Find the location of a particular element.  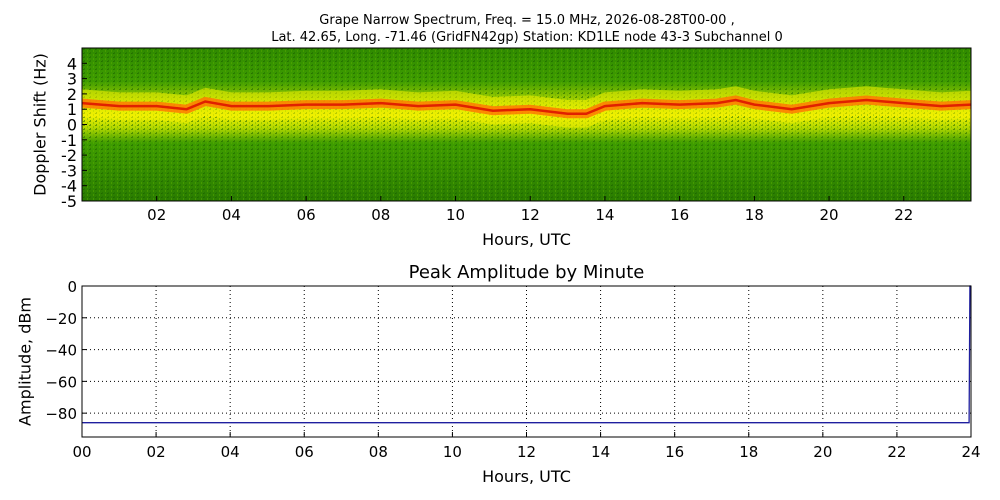

spectrum-x-axis-label: Hours, UTC is located at coordinates (526, 239).